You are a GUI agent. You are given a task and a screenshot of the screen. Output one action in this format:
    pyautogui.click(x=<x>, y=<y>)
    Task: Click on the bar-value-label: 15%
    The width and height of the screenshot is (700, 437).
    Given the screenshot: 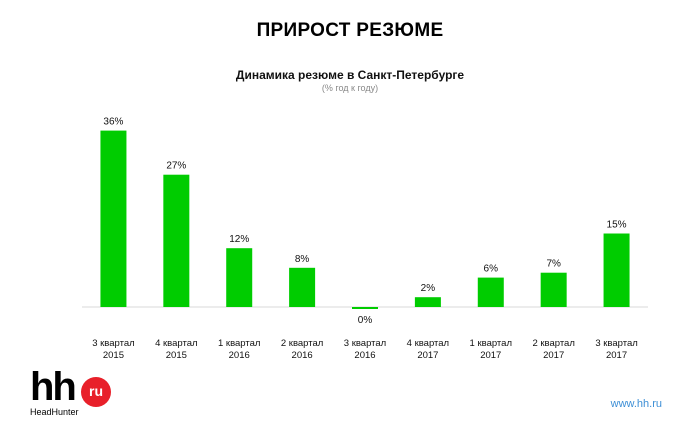 What is the action you would take?
    pyautogui.click(x=617, y=225)
    